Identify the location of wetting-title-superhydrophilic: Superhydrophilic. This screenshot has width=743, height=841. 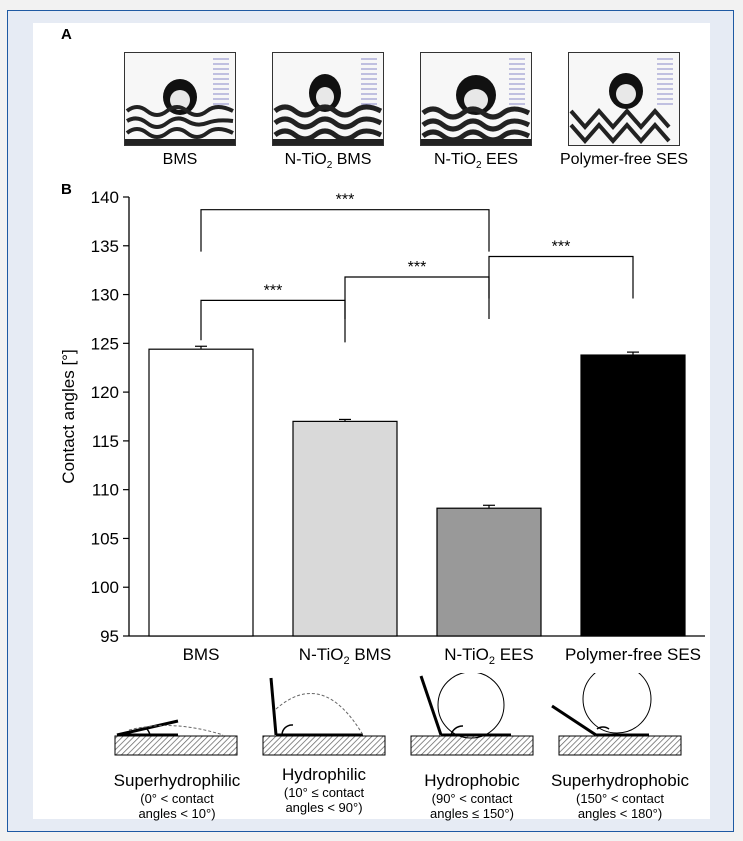
(177, 780).